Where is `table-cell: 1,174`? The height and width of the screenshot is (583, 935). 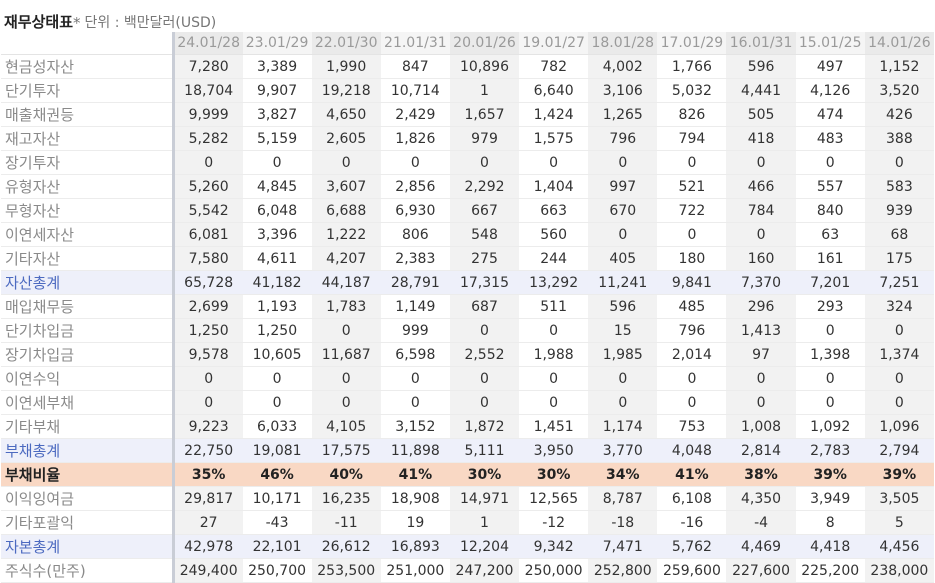 table-cell: 1,174 is located at coordinates (623, 426).